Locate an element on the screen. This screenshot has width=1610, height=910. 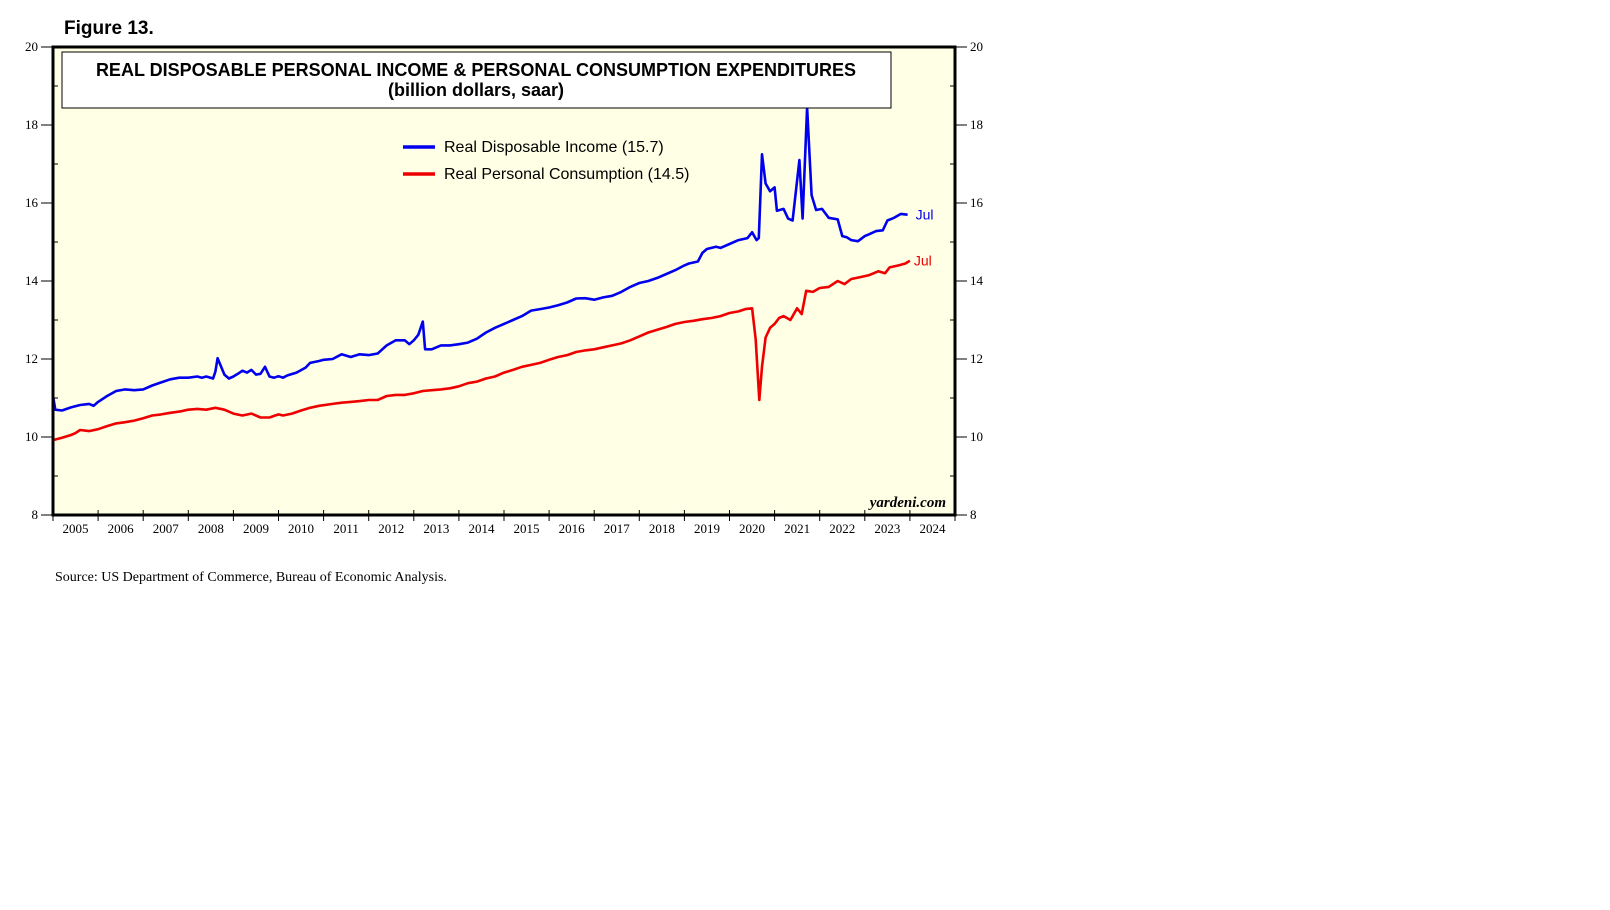
y-tick-label-left: 14 is located at coordinates (32, 280).